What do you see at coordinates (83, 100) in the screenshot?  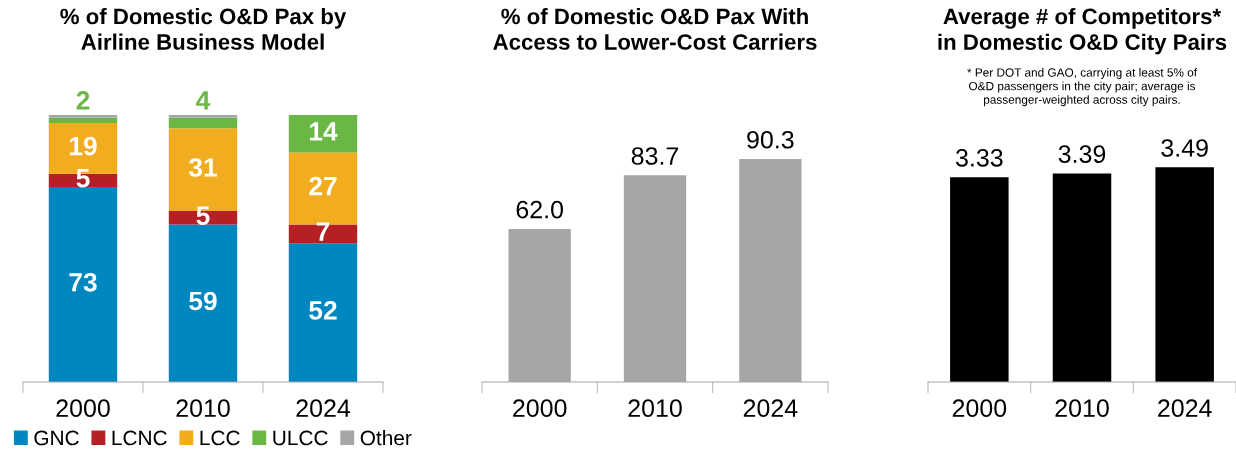 I see `data-label: 2` at bounding box center [83, 100].